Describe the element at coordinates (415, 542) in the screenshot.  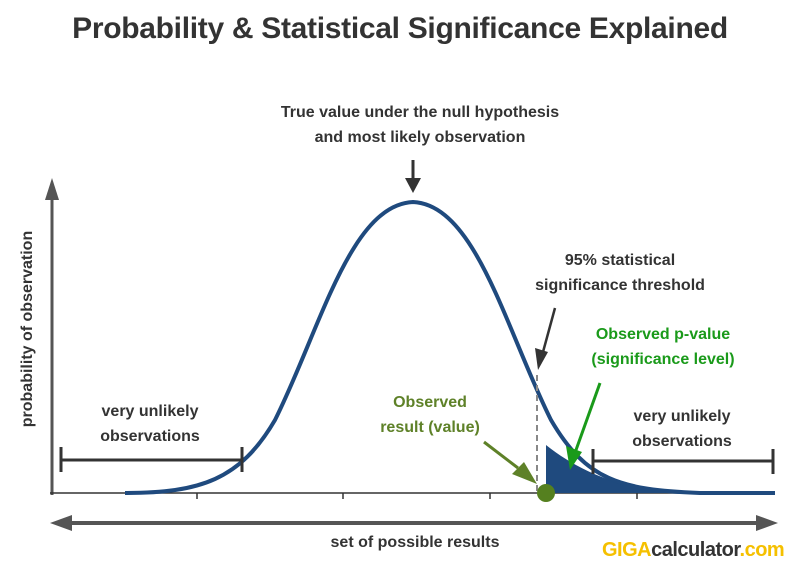
I see `x-axis-label: set of possible results` at that location.